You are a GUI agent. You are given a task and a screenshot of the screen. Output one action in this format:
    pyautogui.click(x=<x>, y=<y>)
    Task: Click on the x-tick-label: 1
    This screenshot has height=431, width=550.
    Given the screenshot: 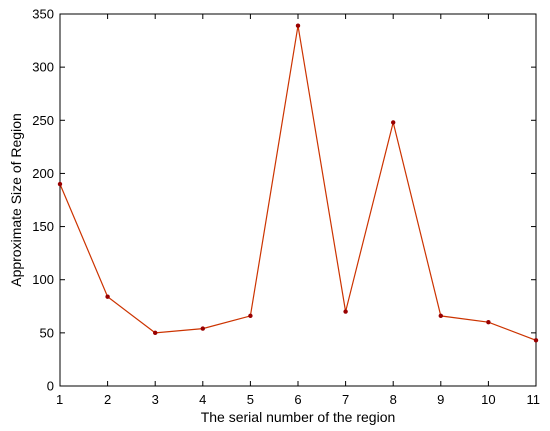 What is the action you would take?
    pyautogui.click(x=59, y=399)
    